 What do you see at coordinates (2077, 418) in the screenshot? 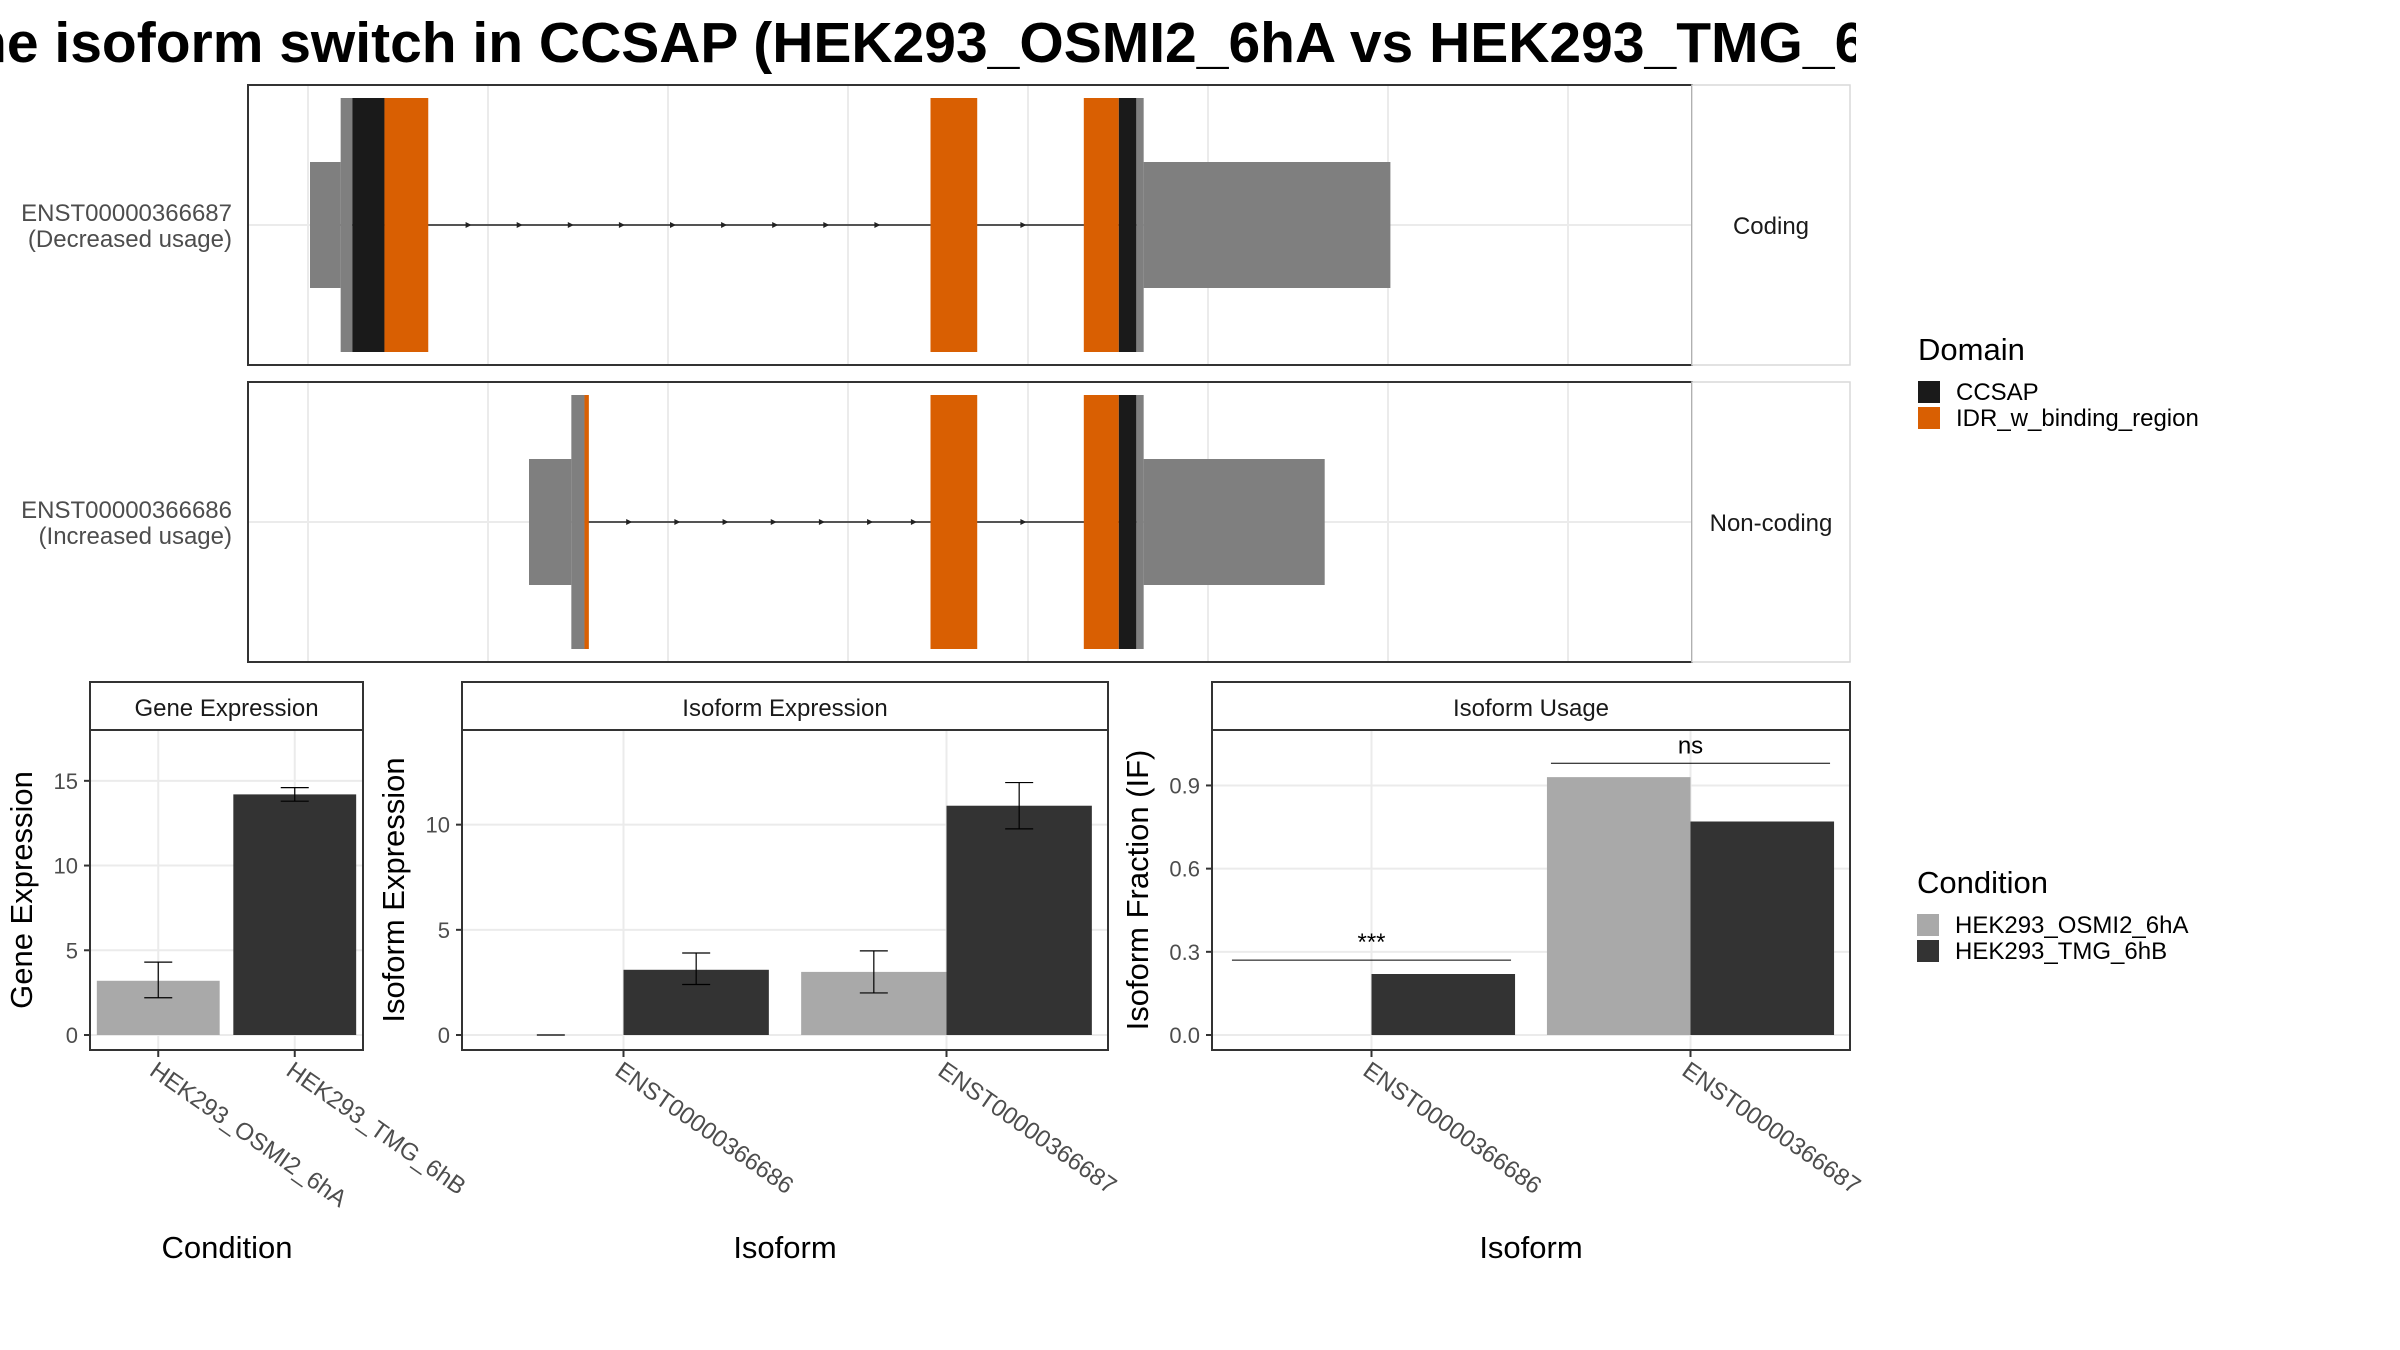
I see `legend-label: IDR_w_binding_region` at bounding box center [2077, 418].